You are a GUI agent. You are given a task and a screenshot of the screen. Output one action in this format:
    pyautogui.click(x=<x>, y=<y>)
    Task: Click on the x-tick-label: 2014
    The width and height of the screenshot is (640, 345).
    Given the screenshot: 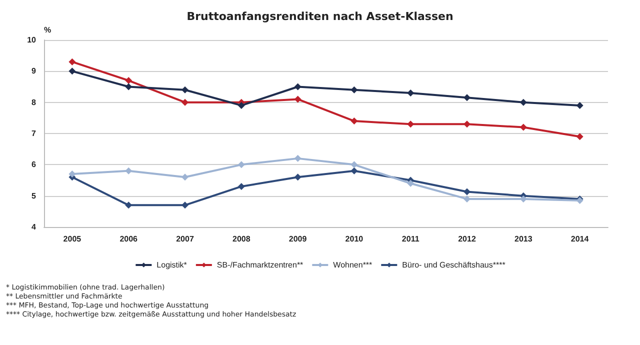 What is the action you would take?
    pyautogui.click(x=580, y=239)
    